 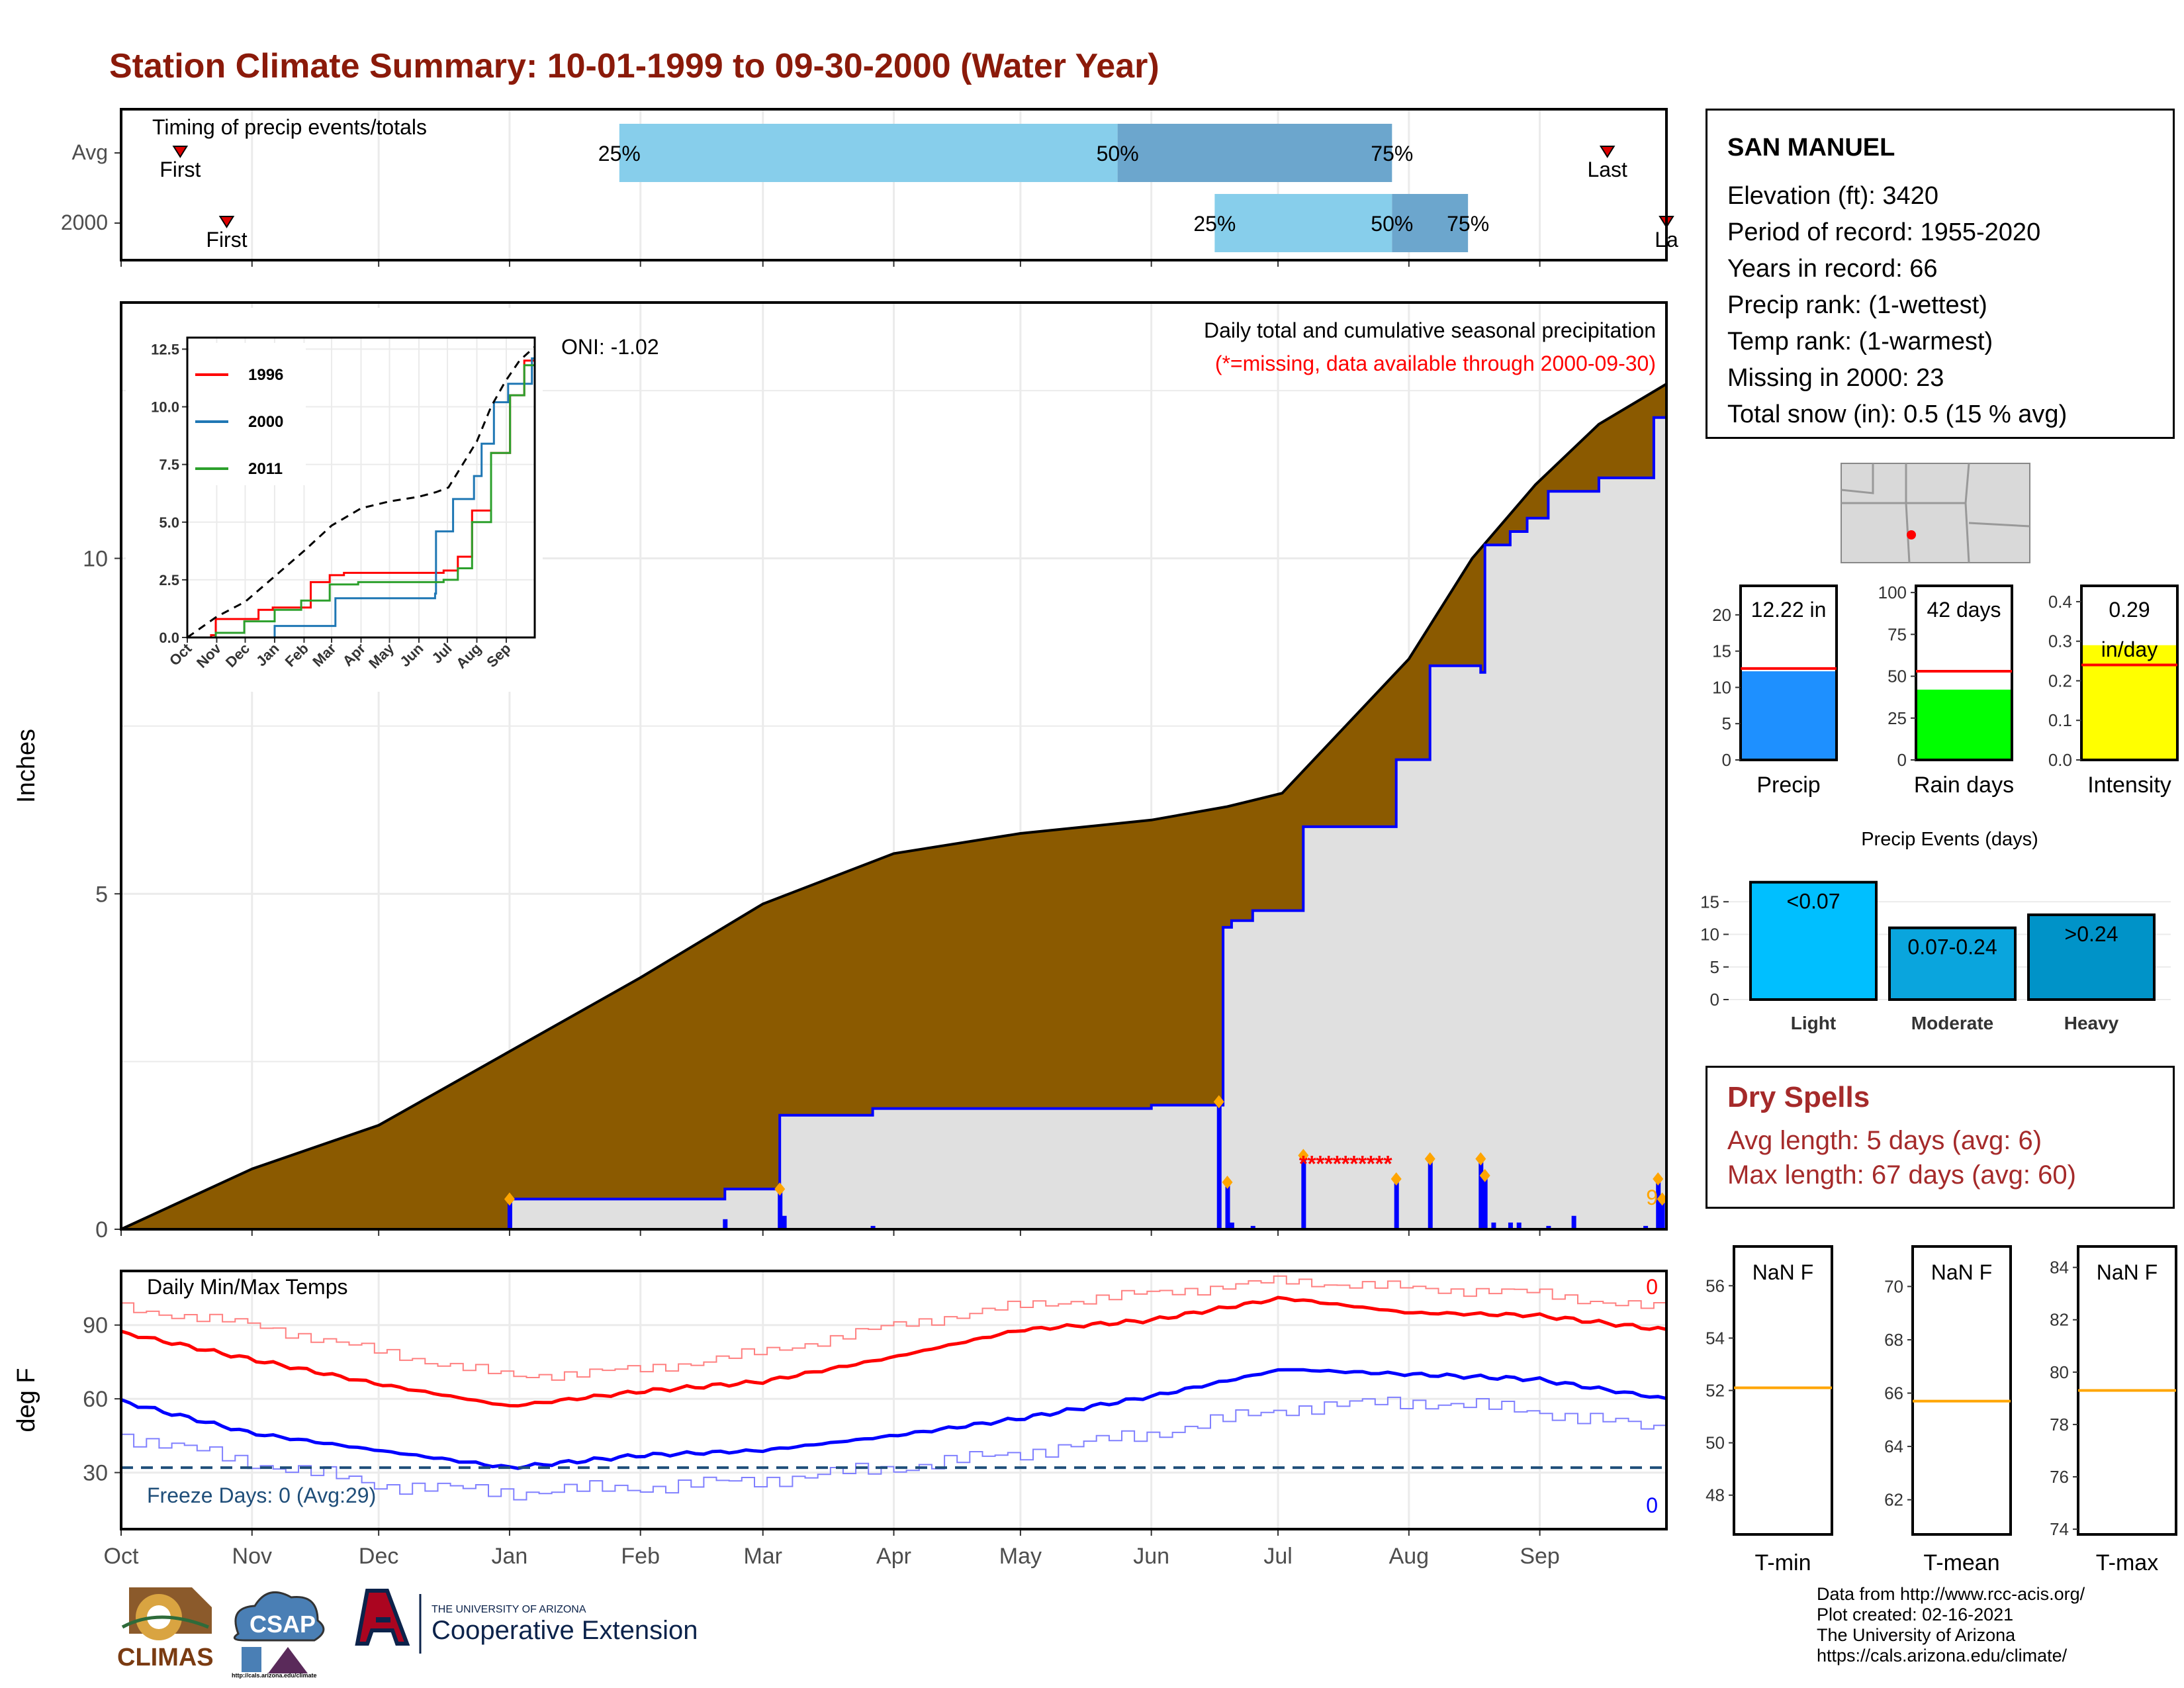 I want to click on station-precip-rank: Precip rank: (1-wettest), so click(x=1857, y=305).